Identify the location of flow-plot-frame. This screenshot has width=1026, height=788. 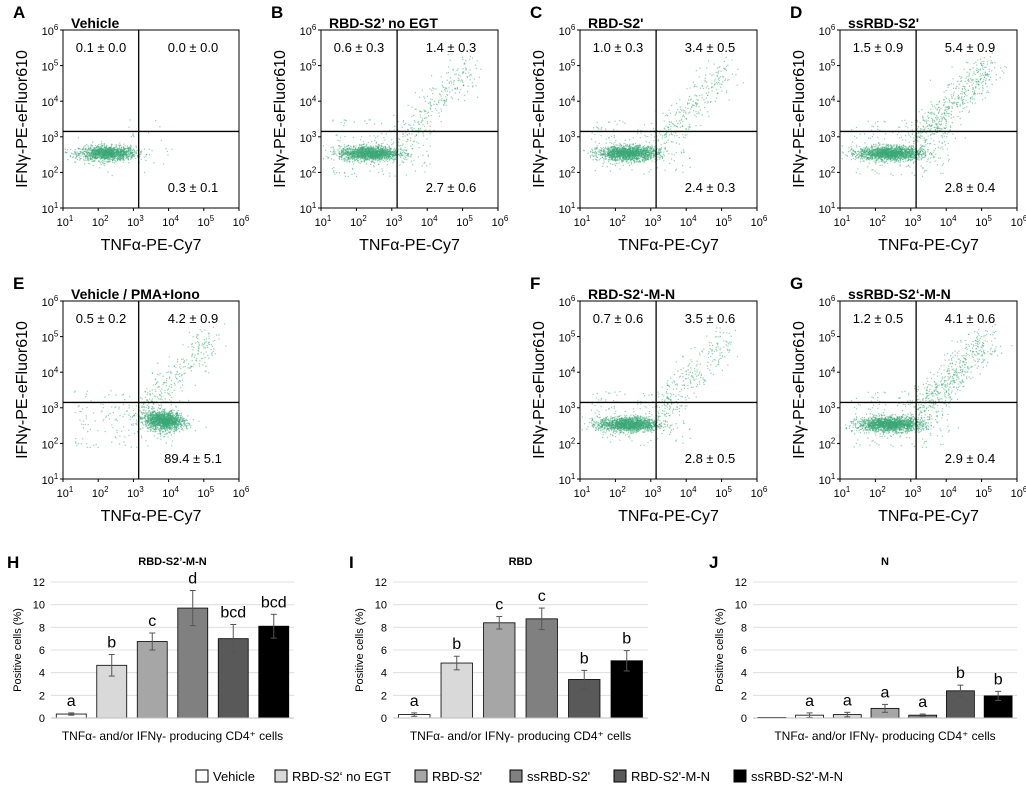
(151, 119).